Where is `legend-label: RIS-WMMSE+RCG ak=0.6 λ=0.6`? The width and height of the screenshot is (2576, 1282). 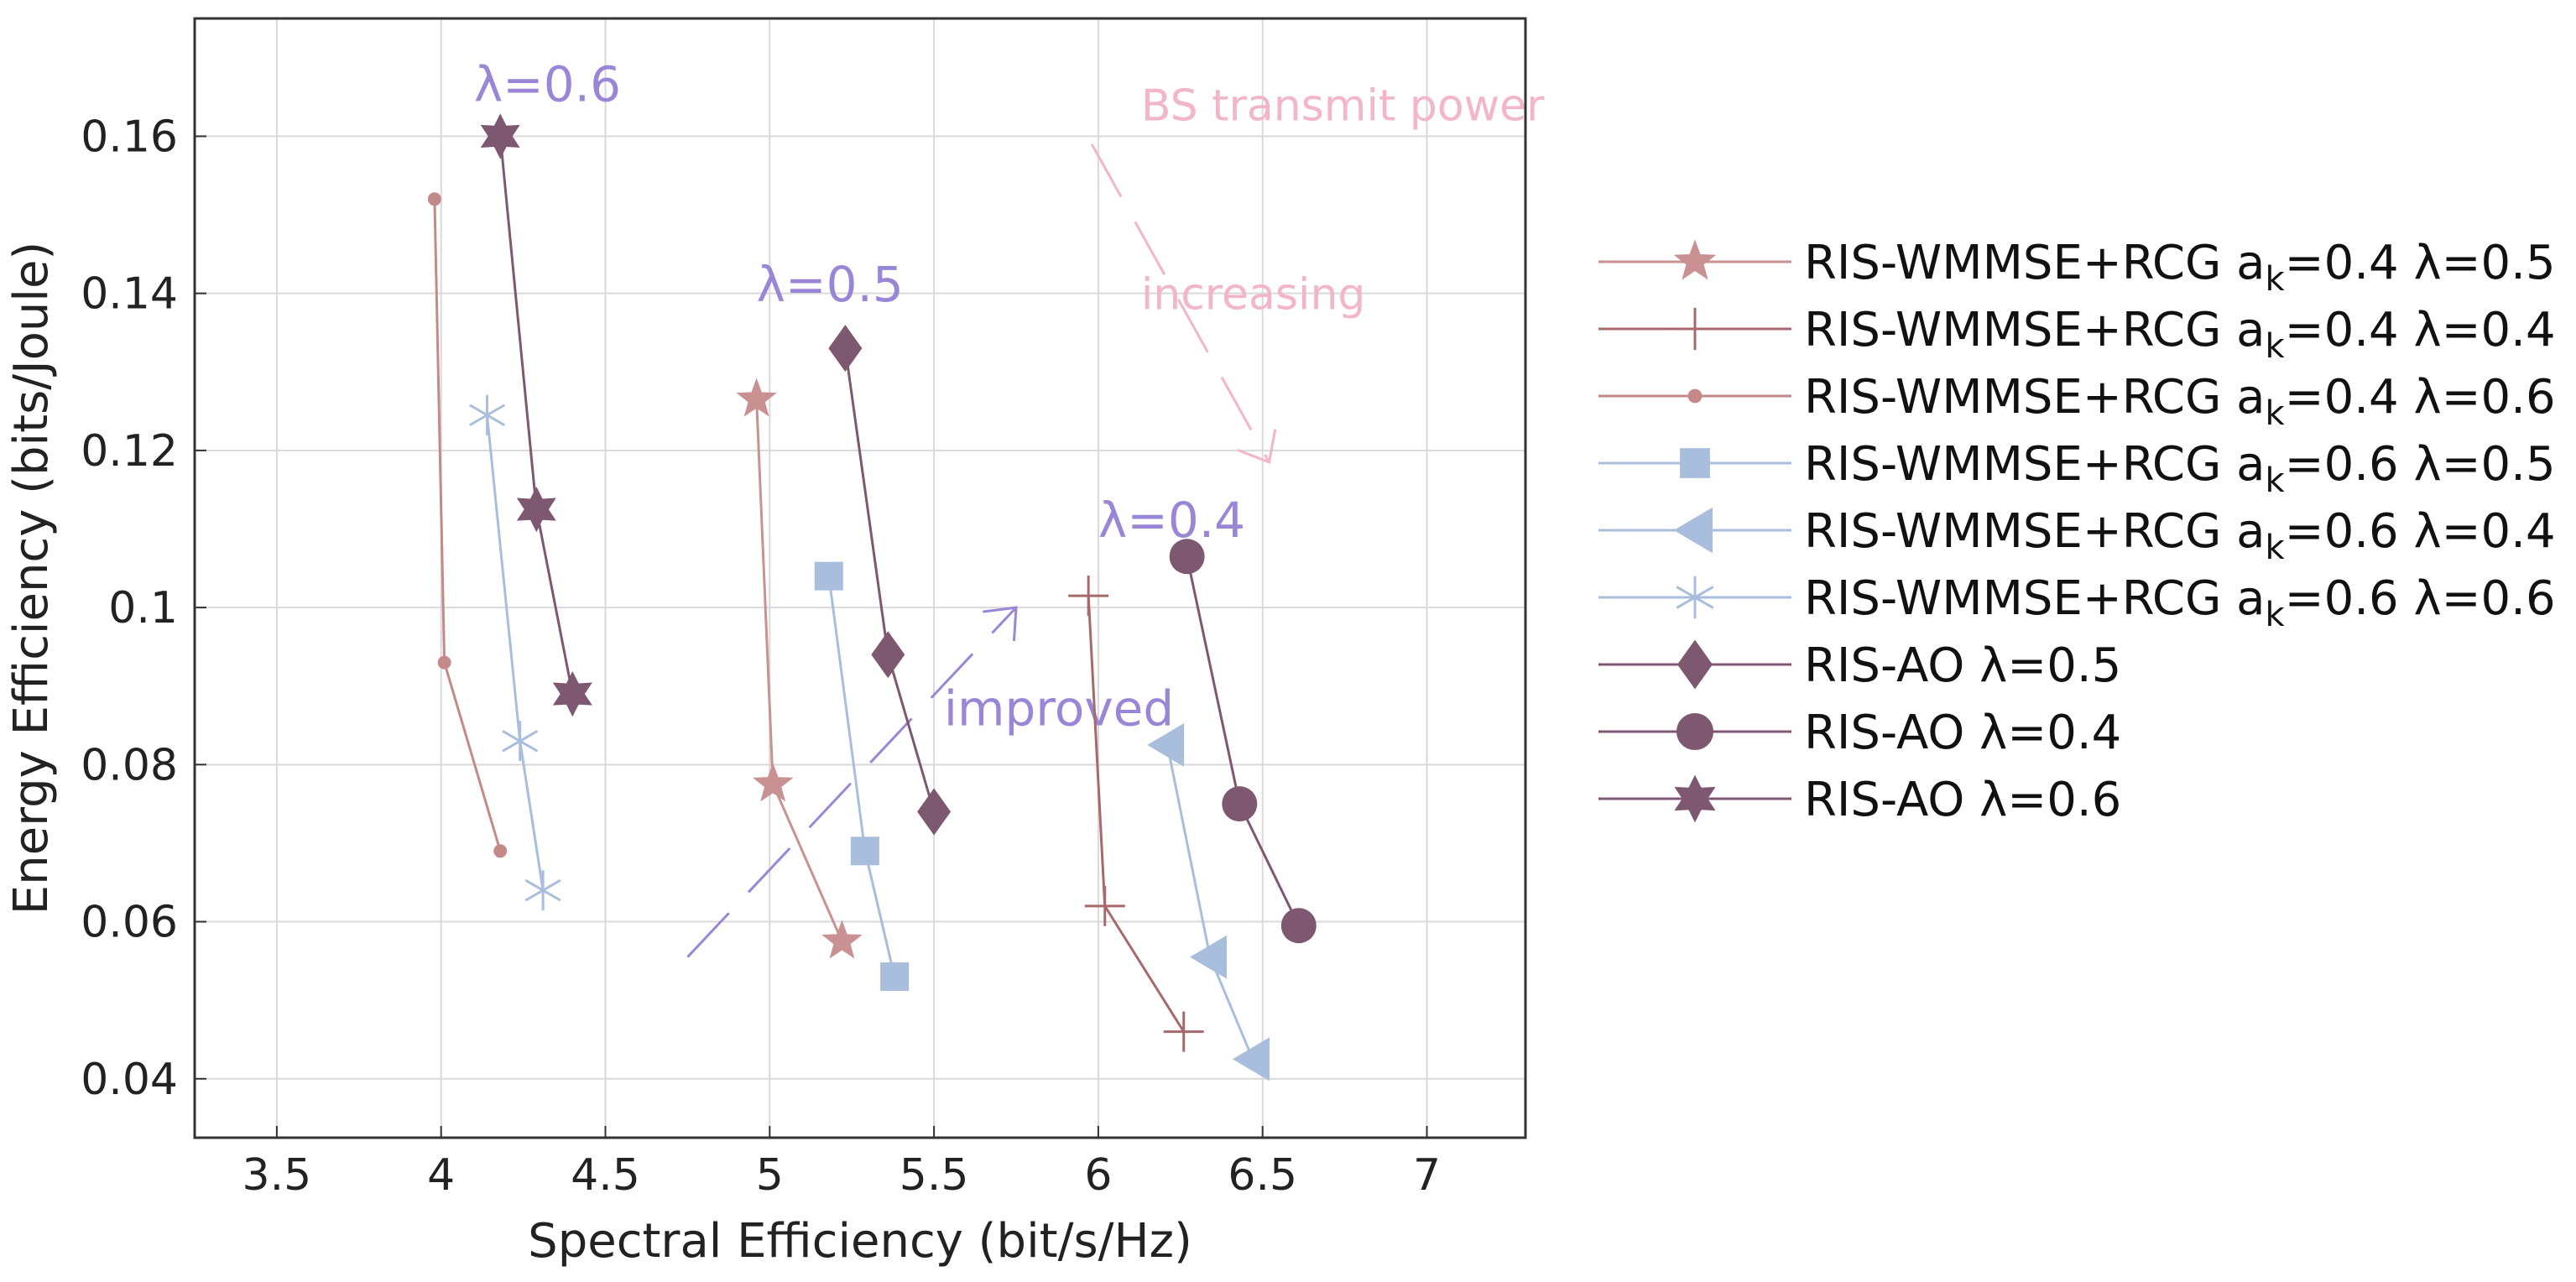
legend-label: RIS-WMMSE+RCG ak=0.6 λ=0.6 is located at coordinates (2180, 602).